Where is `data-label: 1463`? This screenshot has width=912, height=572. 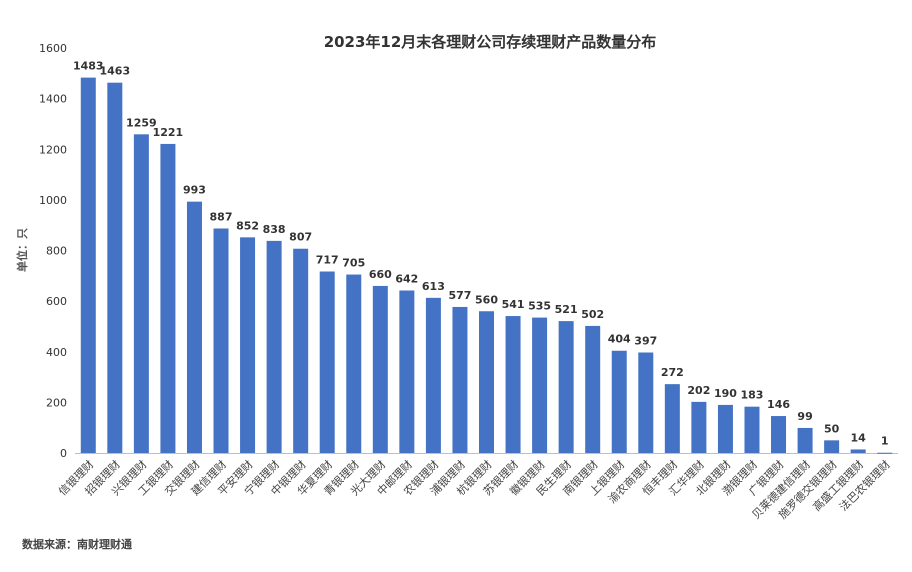
data-label: 1463 is located at coordinates (115, 71).